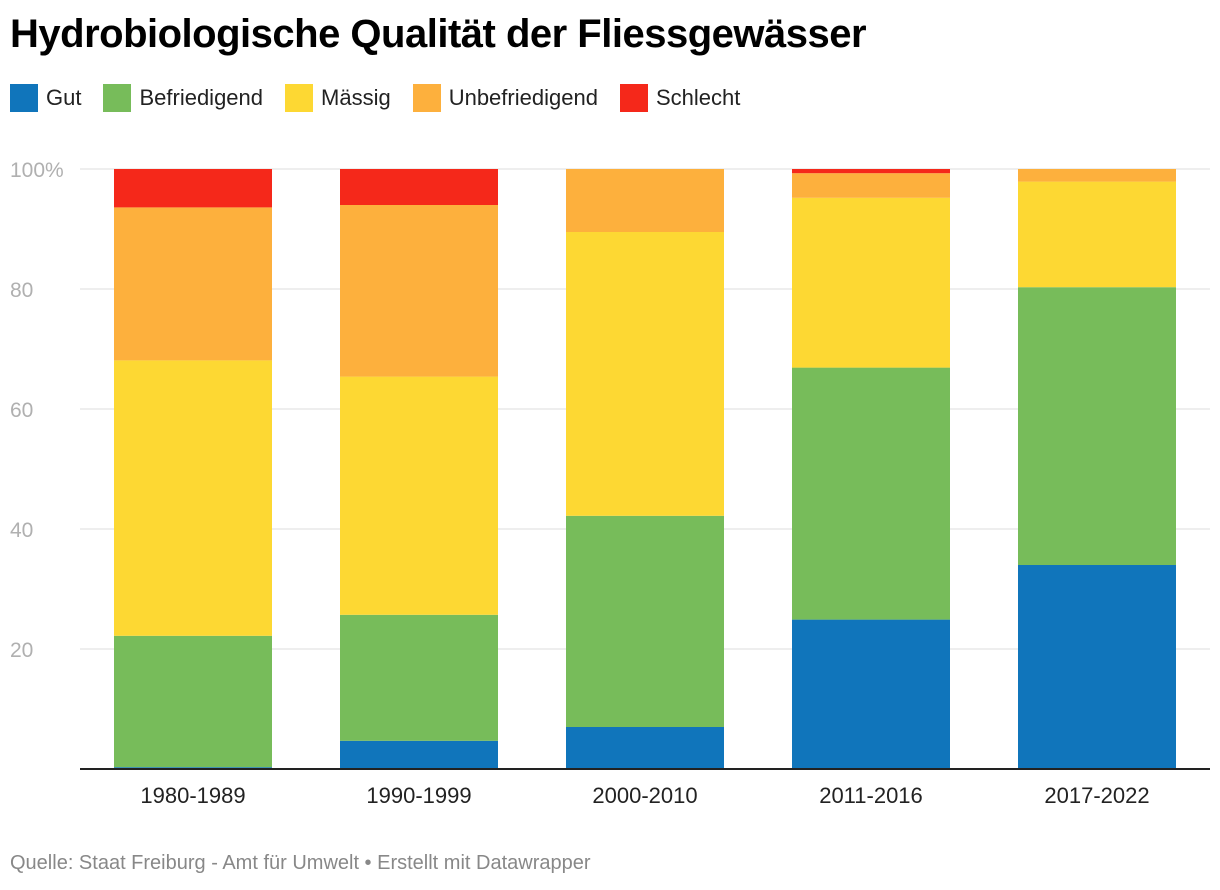 The height and width of the screenshot is (890, 1220). What do you see at coordinates (193, 188) in the screenshot?
I see `bar-1980-1989-schlecht` at bounding box center [193, 188].